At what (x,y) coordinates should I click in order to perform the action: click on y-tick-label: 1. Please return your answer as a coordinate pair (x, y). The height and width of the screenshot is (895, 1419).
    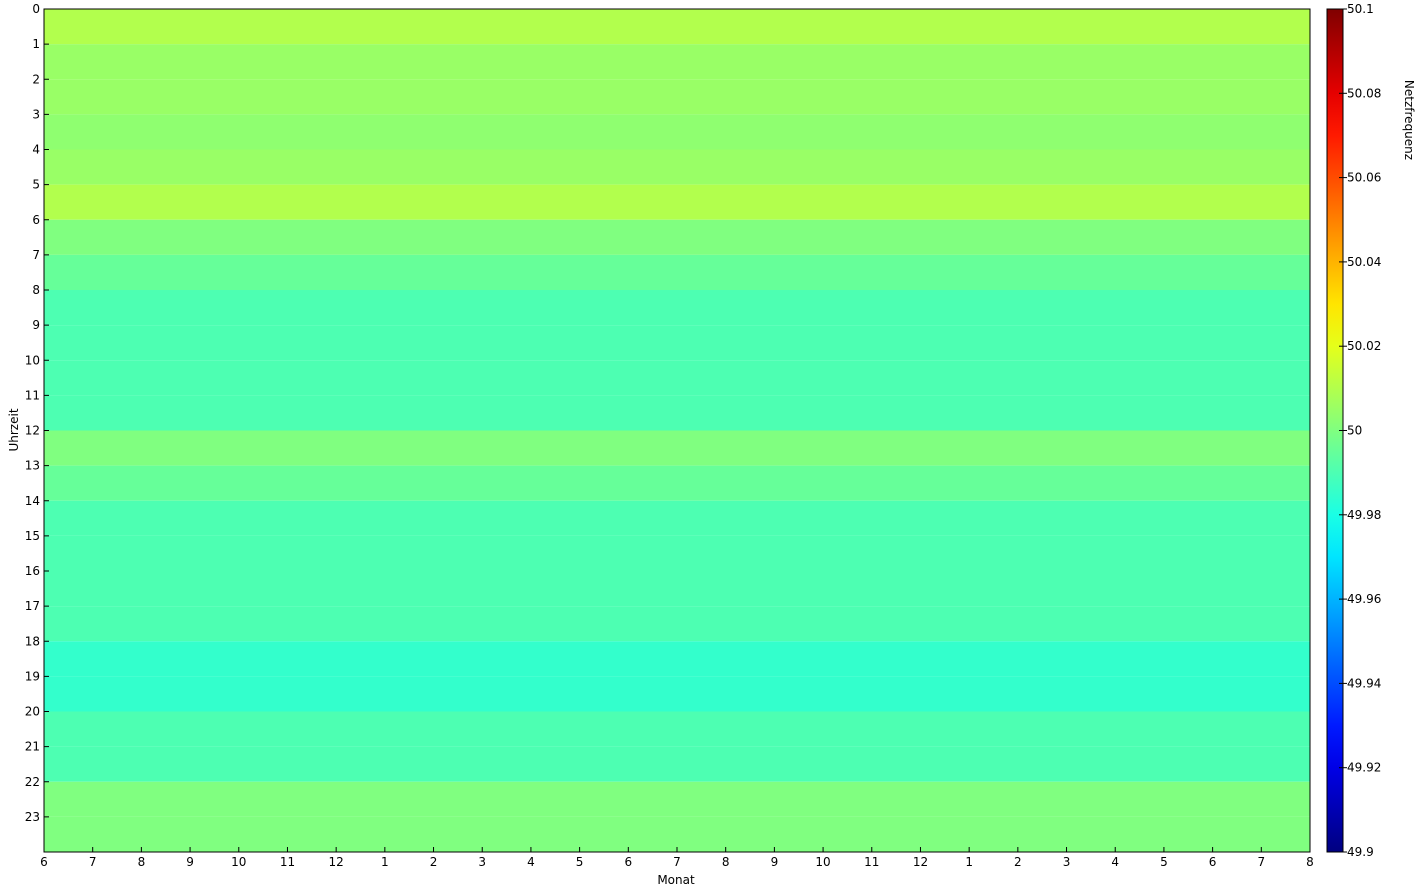
    Looking at the image, I should click on (36, 44).